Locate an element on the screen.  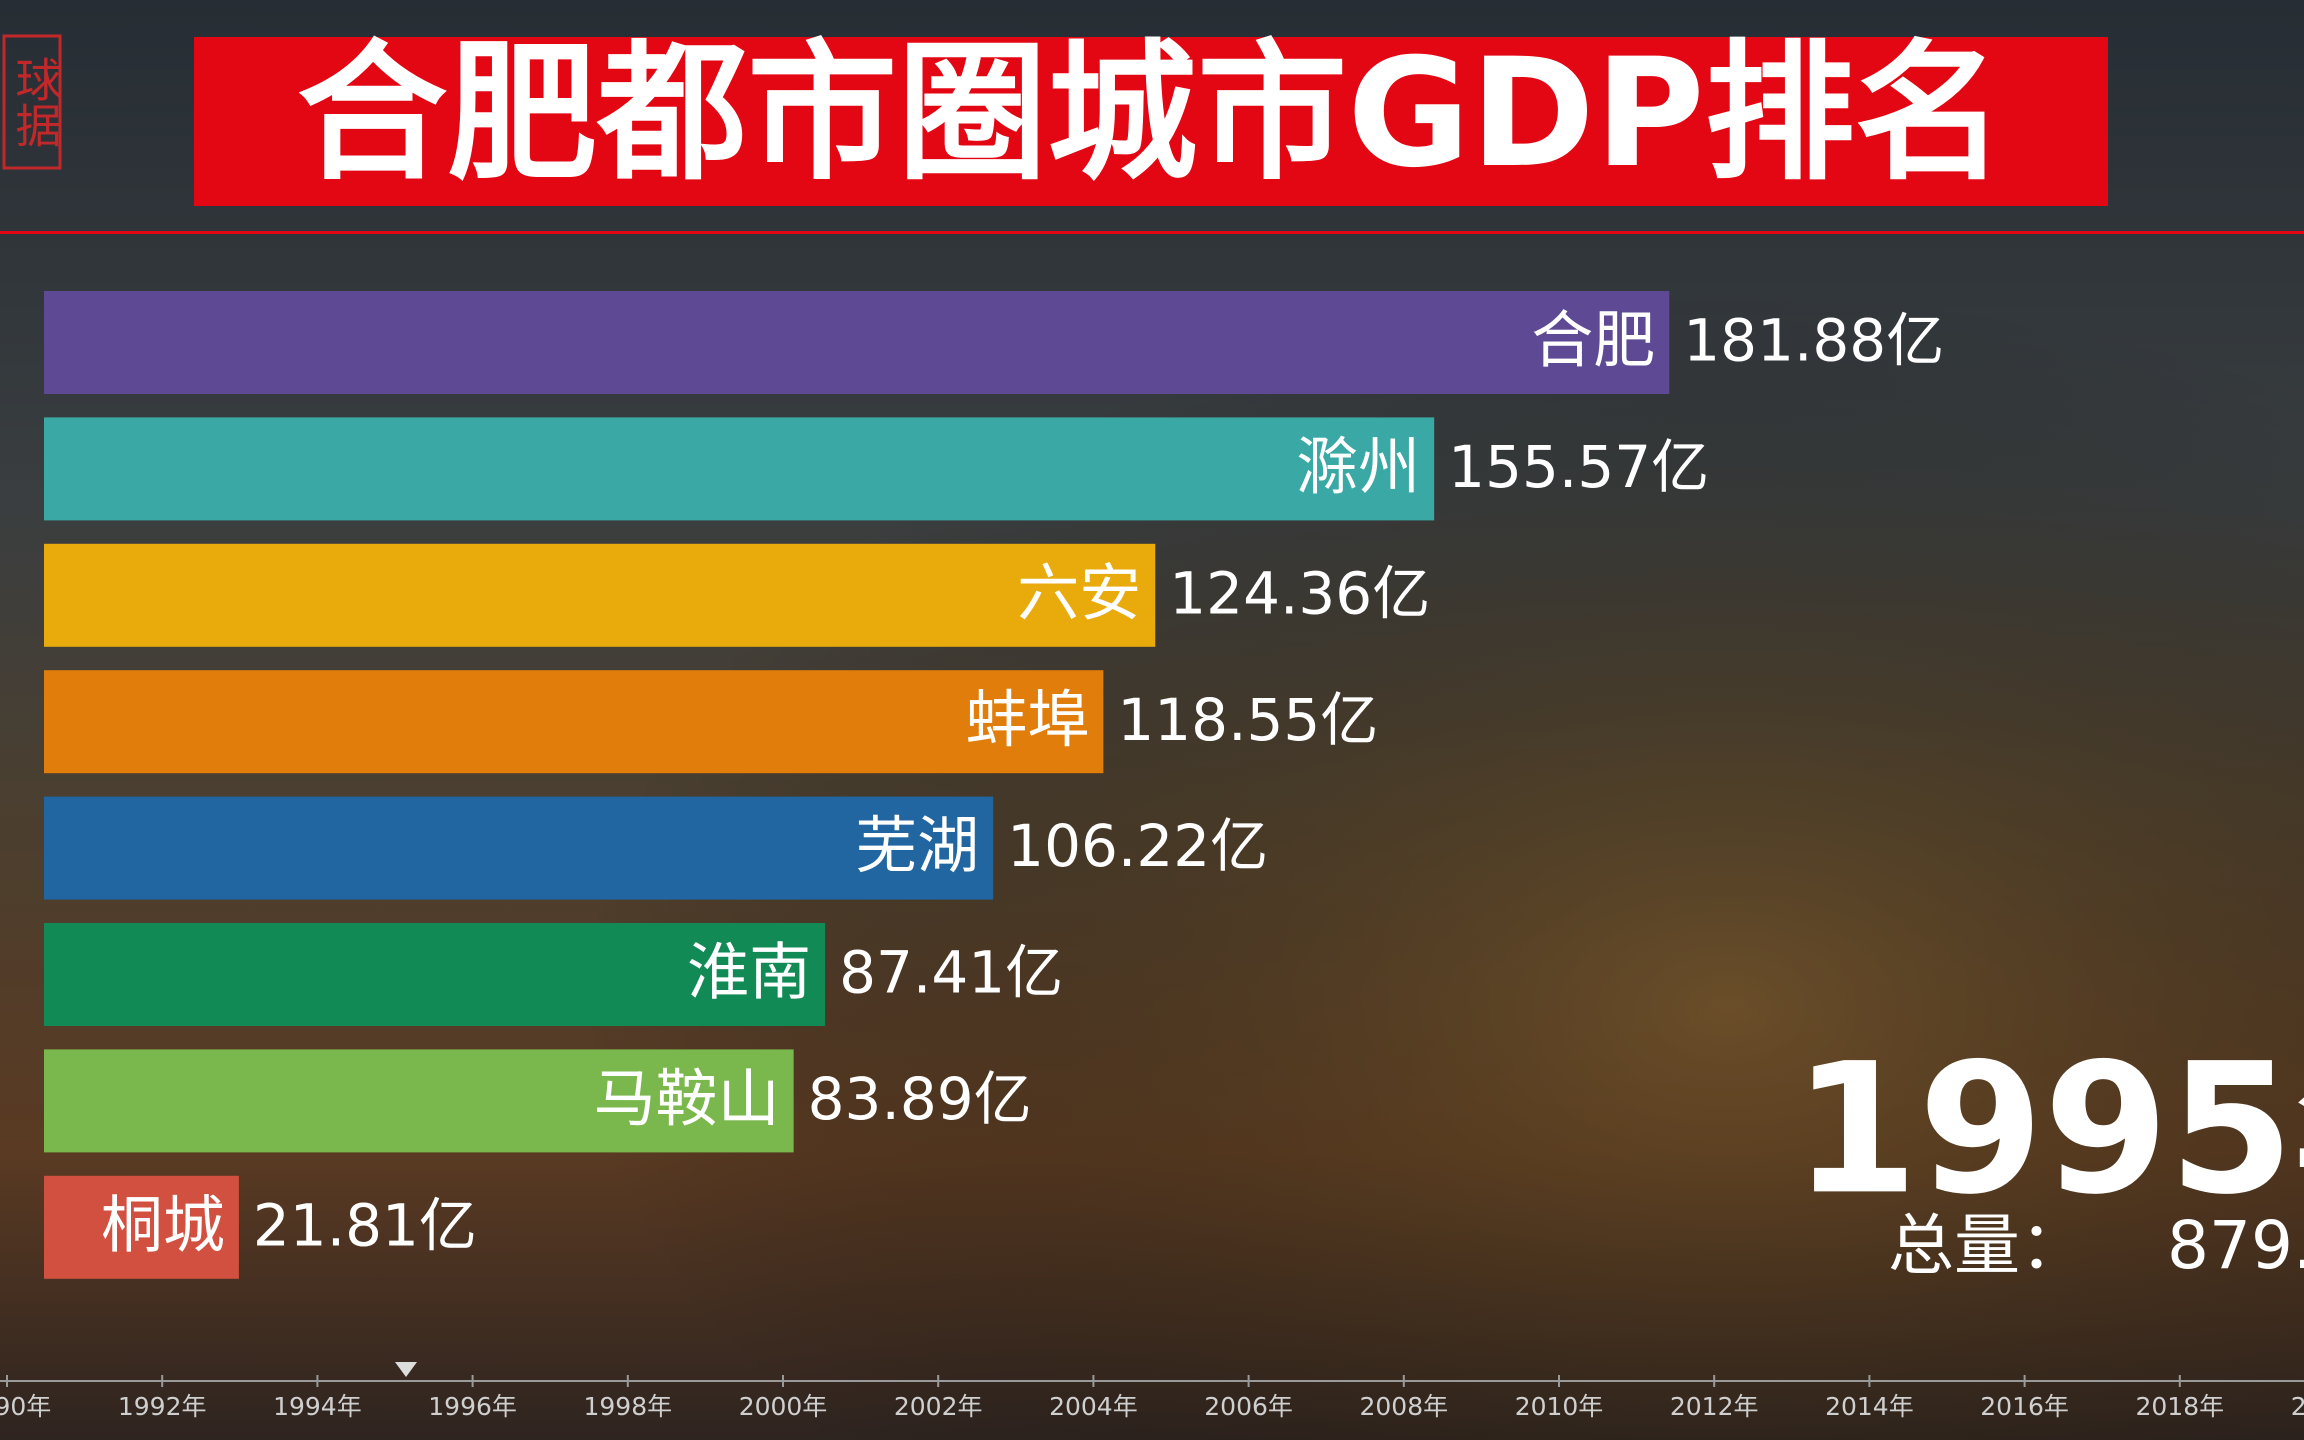
bar-label: 滁州 is located at coordinates (1358, 466).